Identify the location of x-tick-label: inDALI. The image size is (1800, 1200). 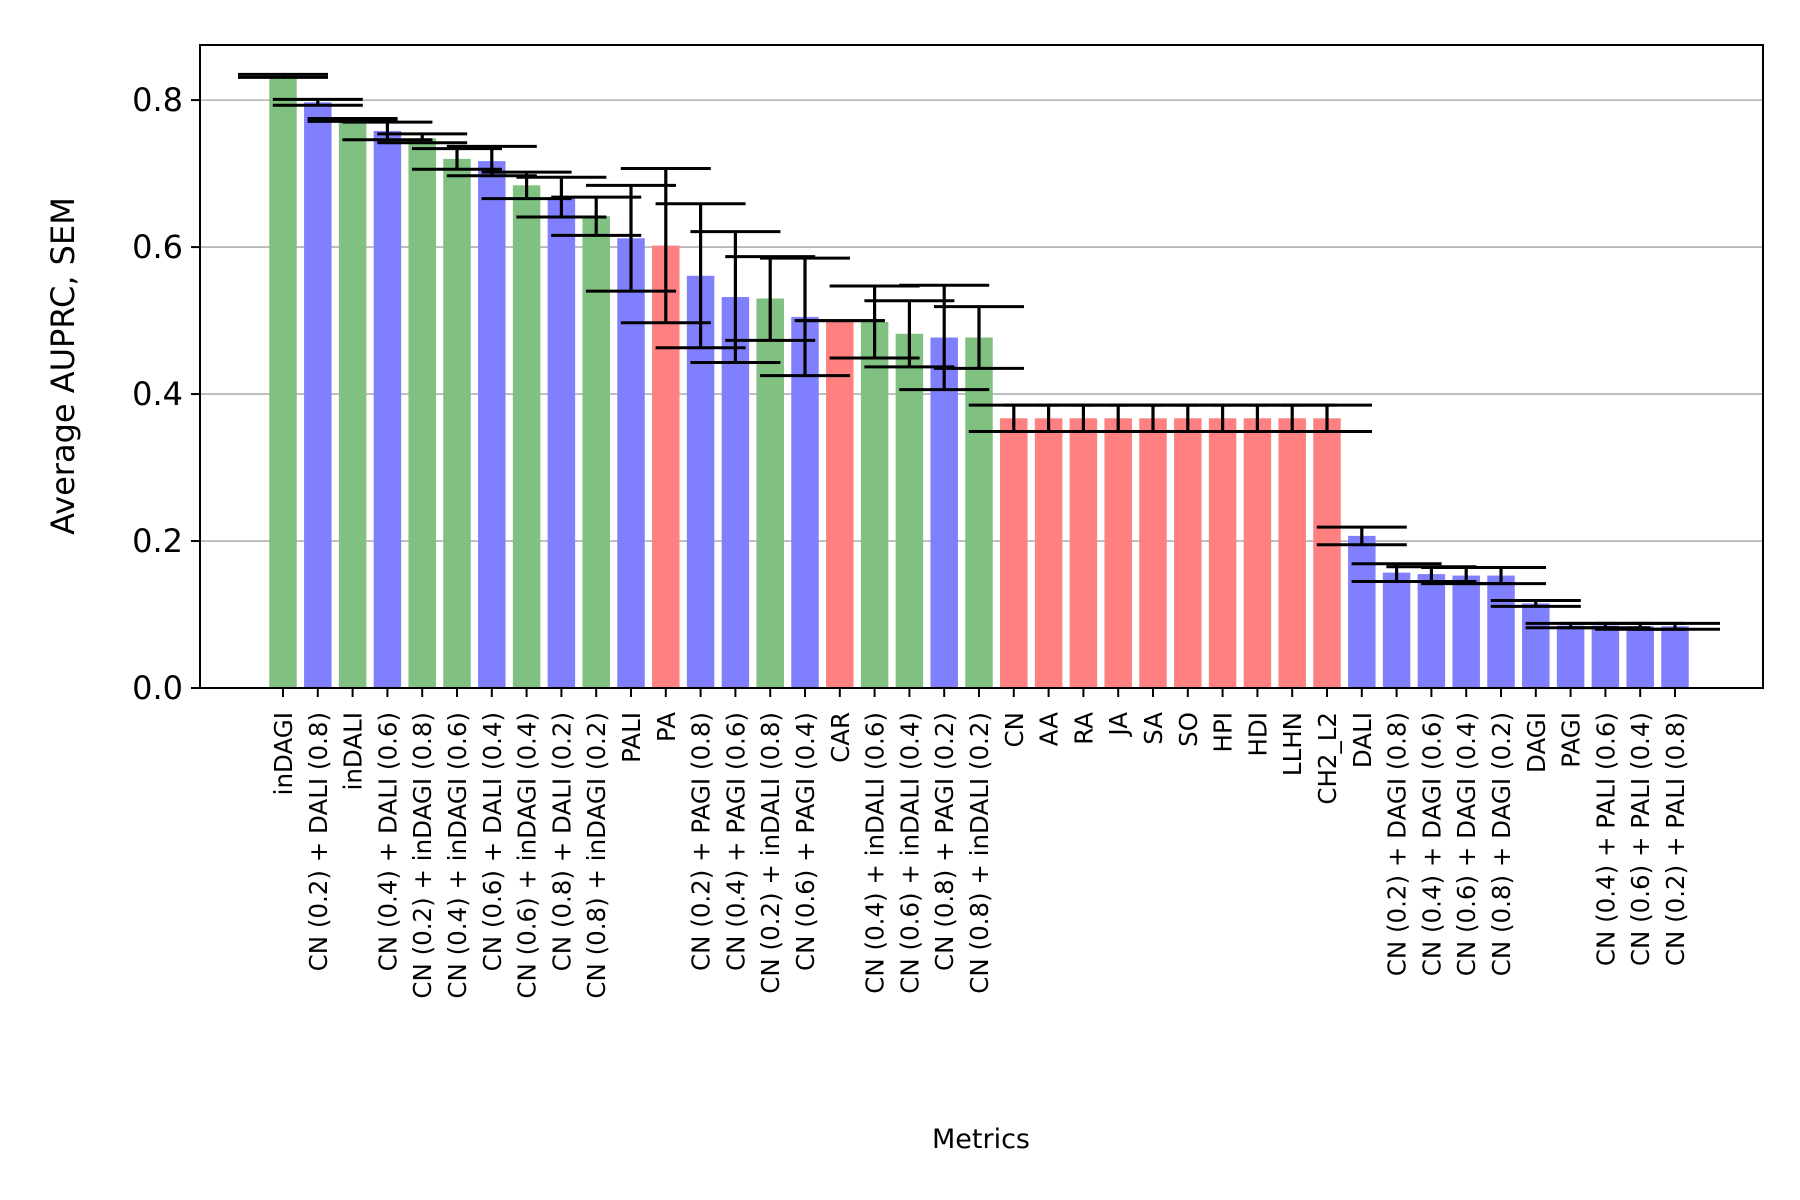
(353, 751).